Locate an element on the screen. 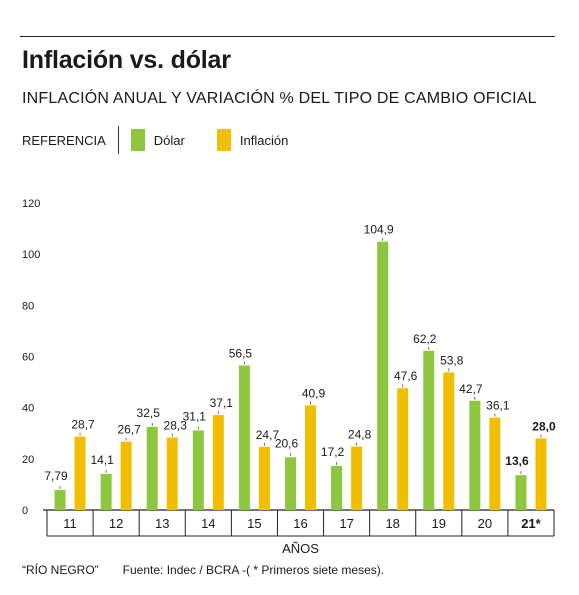 The height and width of the screenshot is (595, 579). value-label-dolar: 17,2 is located at coordinates (333, 452).